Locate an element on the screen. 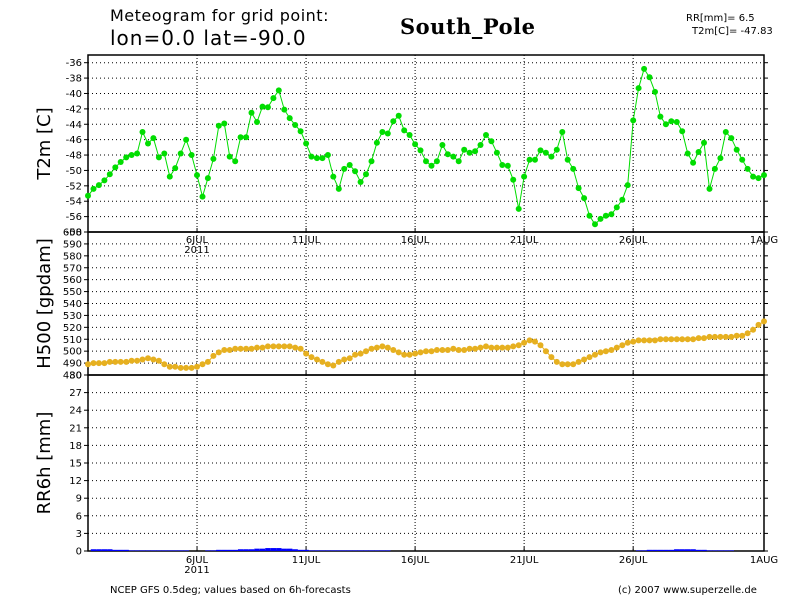  date-tick-label: 21JUL is located at coordinates (524, 240).